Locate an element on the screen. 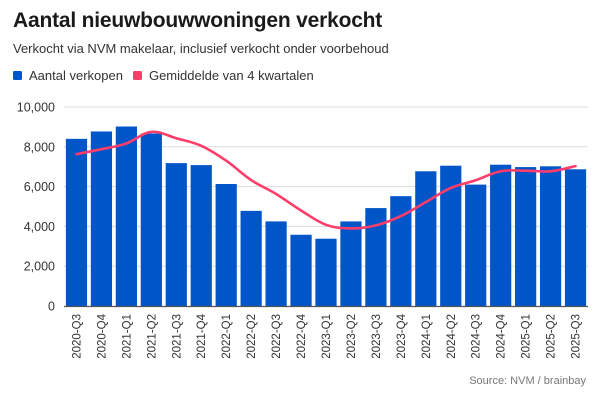 This screenshot has height=402, width=600. x-tick-label: 2023-Q3 is located at coordinates (377, 336).